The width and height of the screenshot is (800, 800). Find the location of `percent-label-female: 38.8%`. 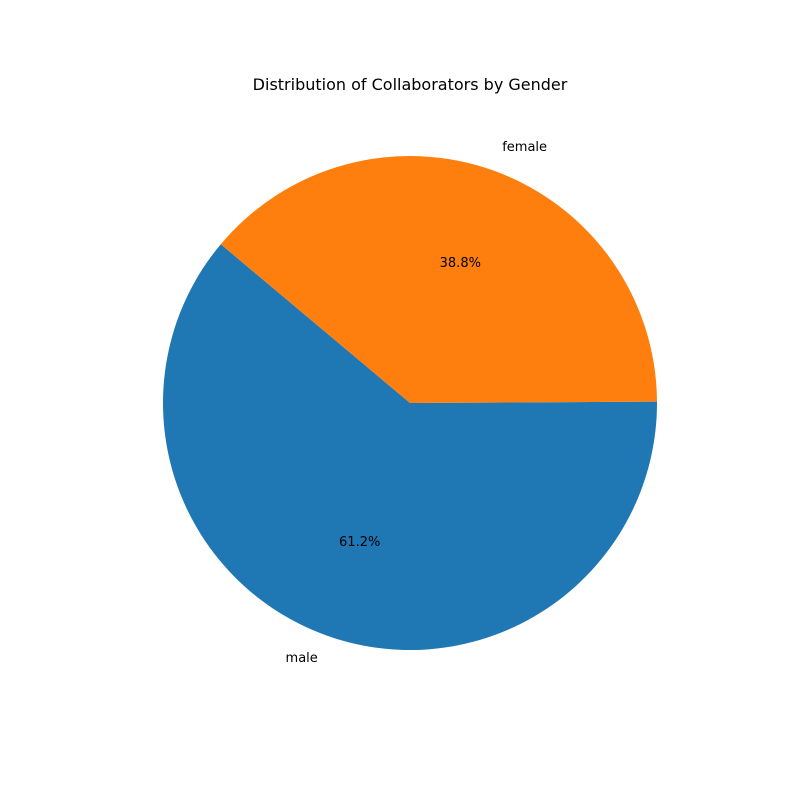

percent-label-female: 38.8% is located at coordinates (460, 263).